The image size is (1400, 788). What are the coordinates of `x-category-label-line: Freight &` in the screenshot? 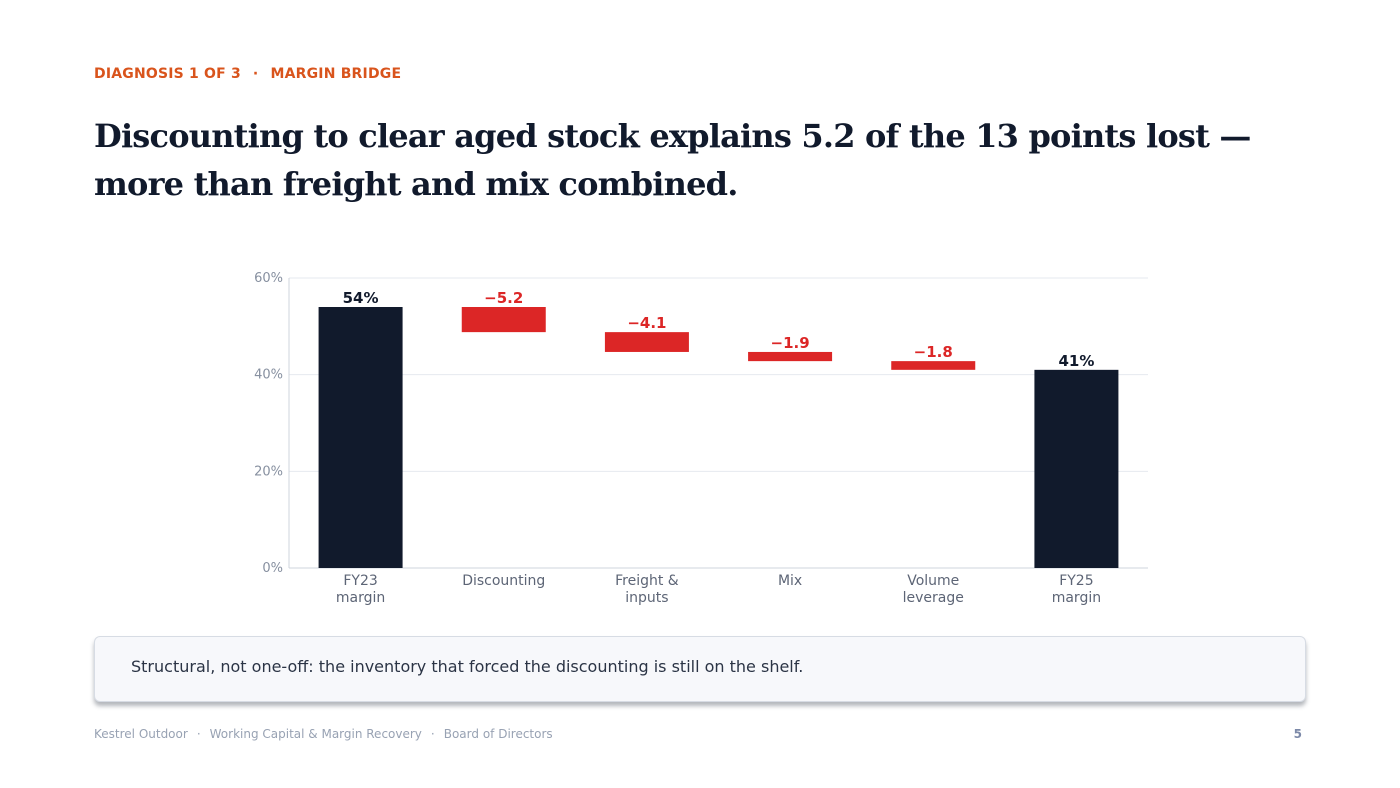 It's located at (647, 581).